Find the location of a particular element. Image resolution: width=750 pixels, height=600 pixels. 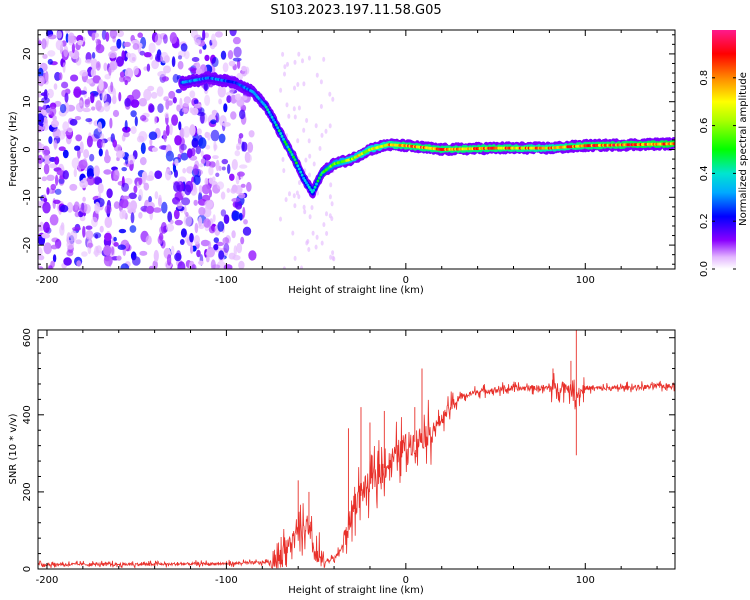

xtick-label: -100 is located at coordinates (226, 580).